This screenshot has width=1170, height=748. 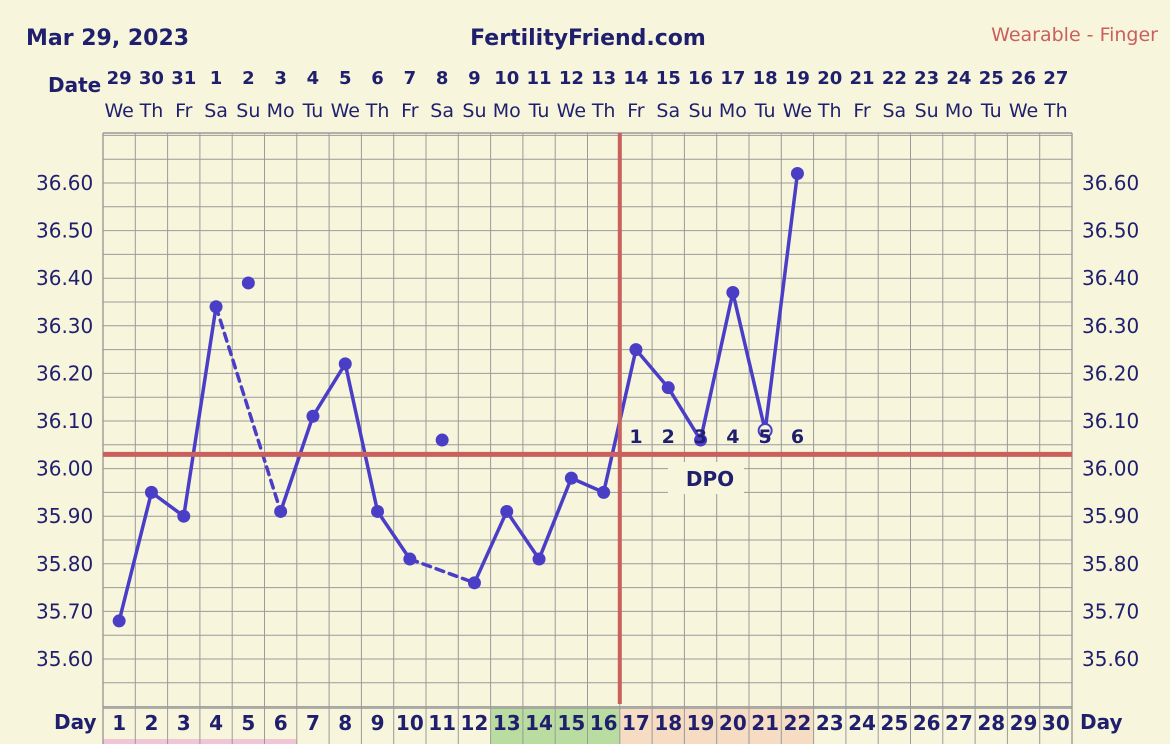 I want to click on y-tick-right: 35.60, so click(x=1110, y=659).